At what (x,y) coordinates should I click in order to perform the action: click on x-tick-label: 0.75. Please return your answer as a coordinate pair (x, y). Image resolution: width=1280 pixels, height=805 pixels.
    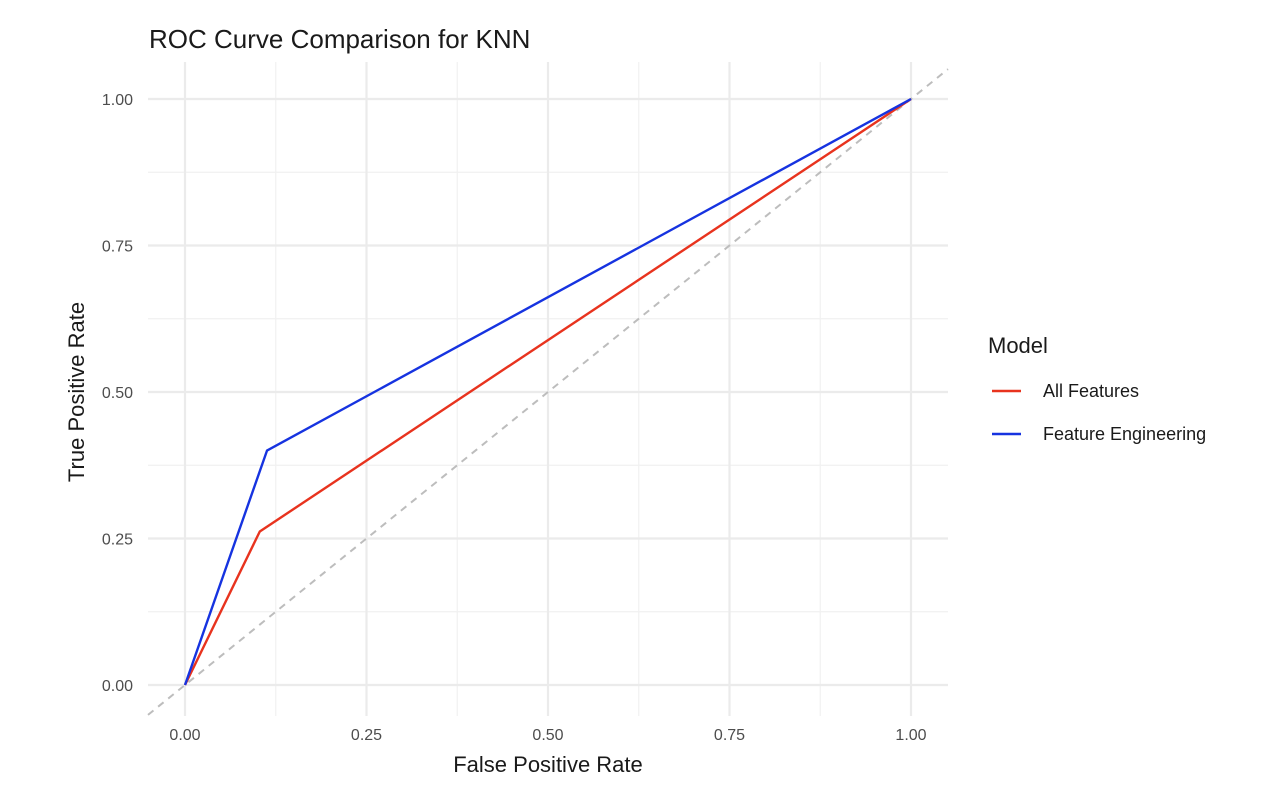
    Looking at the image, I should click on (729, 735).